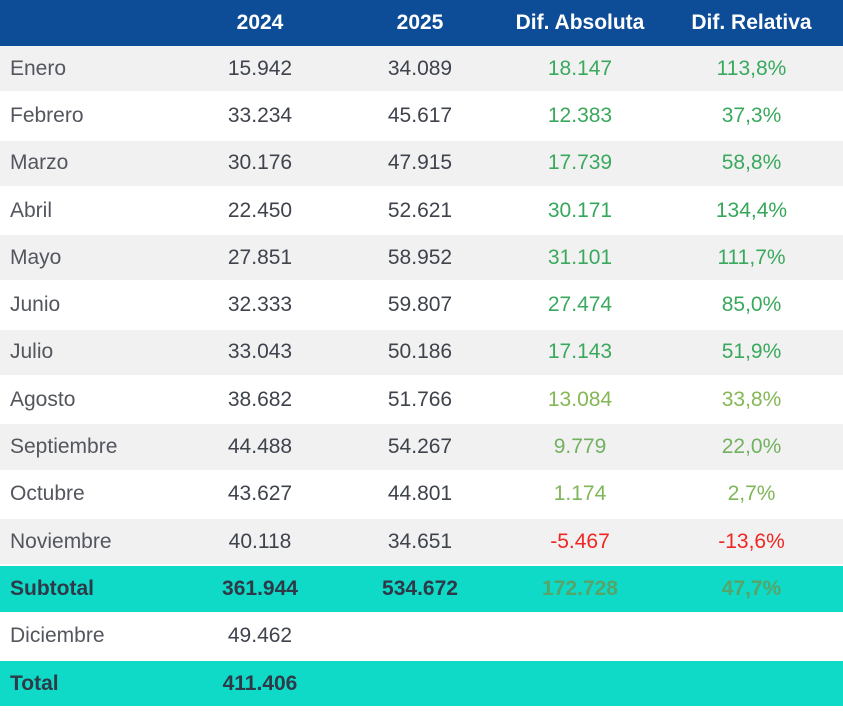  I want to click on value-2025: 47.915, so click(420, 163).